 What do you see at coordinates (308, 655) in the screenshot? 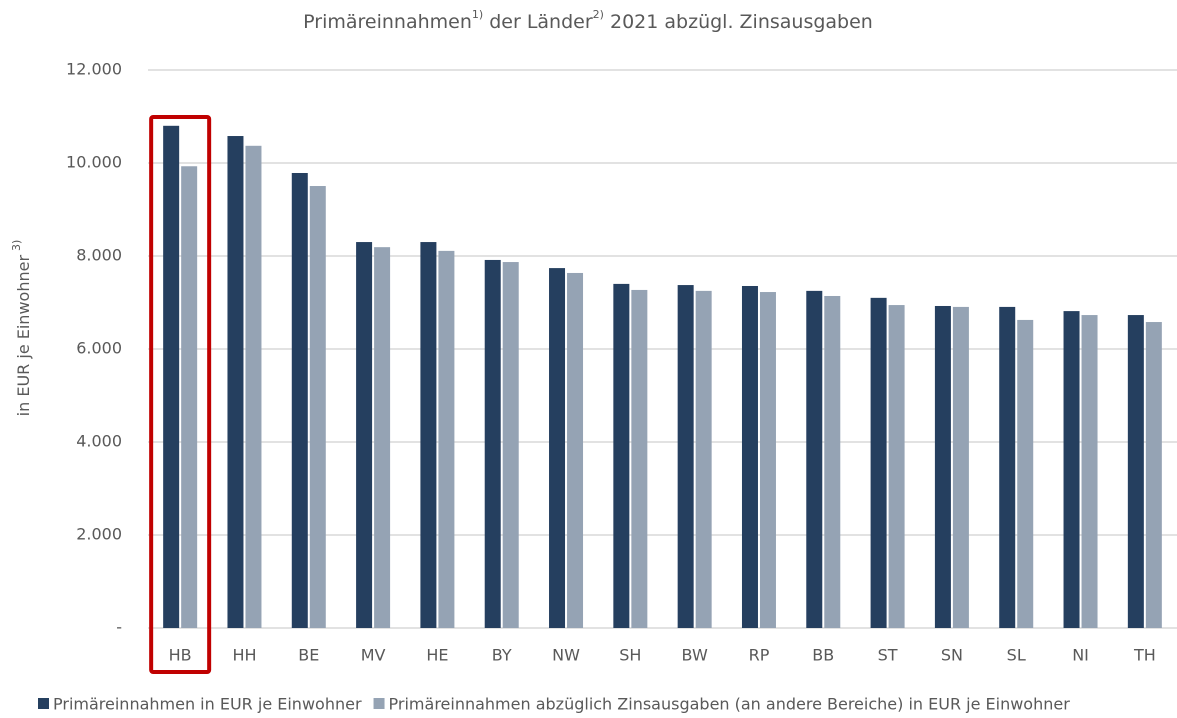
I see `x-tick-label: BE` at bounding box center [308, 655].